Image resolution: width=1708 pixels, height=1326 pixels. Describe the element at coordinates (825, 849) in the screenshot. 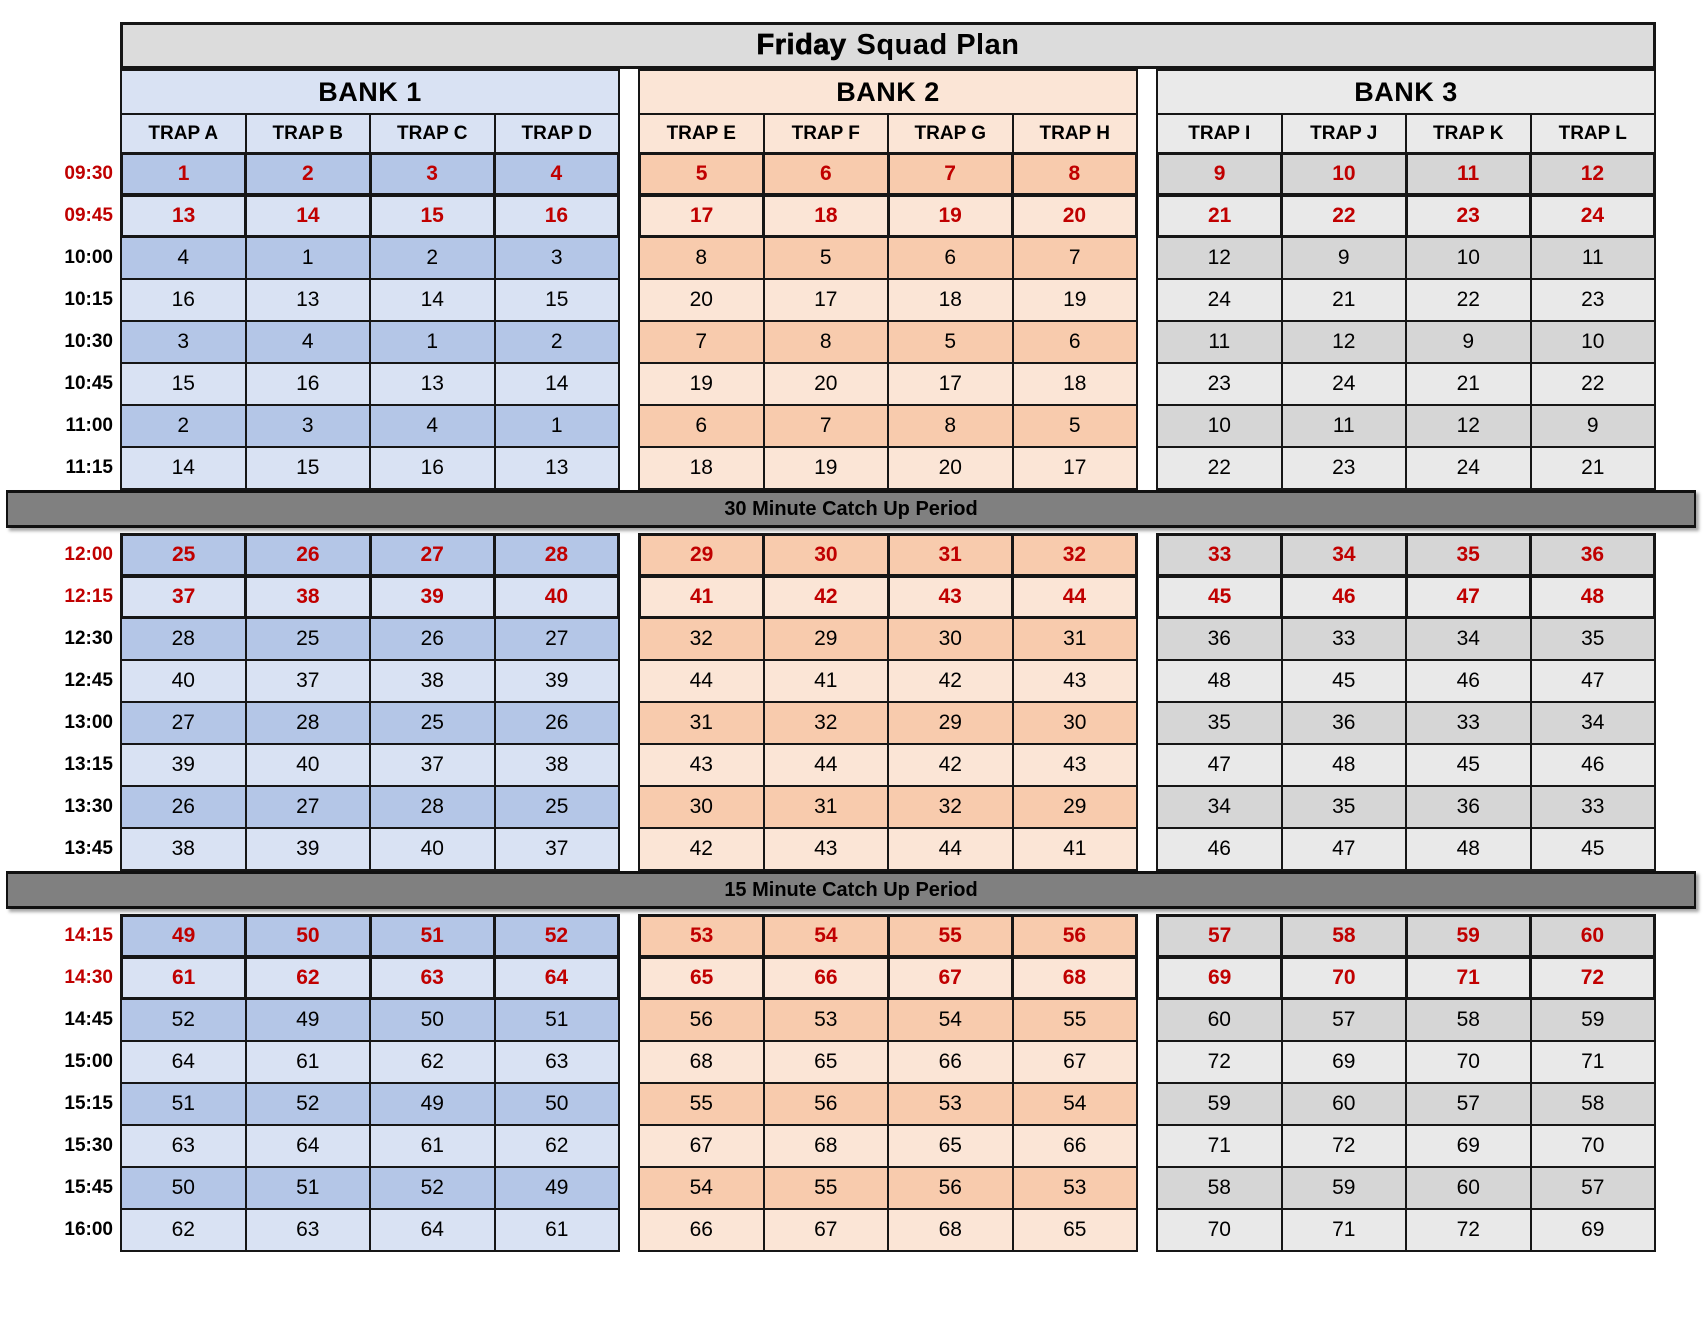

I see `squad-cell: 43` at that location.